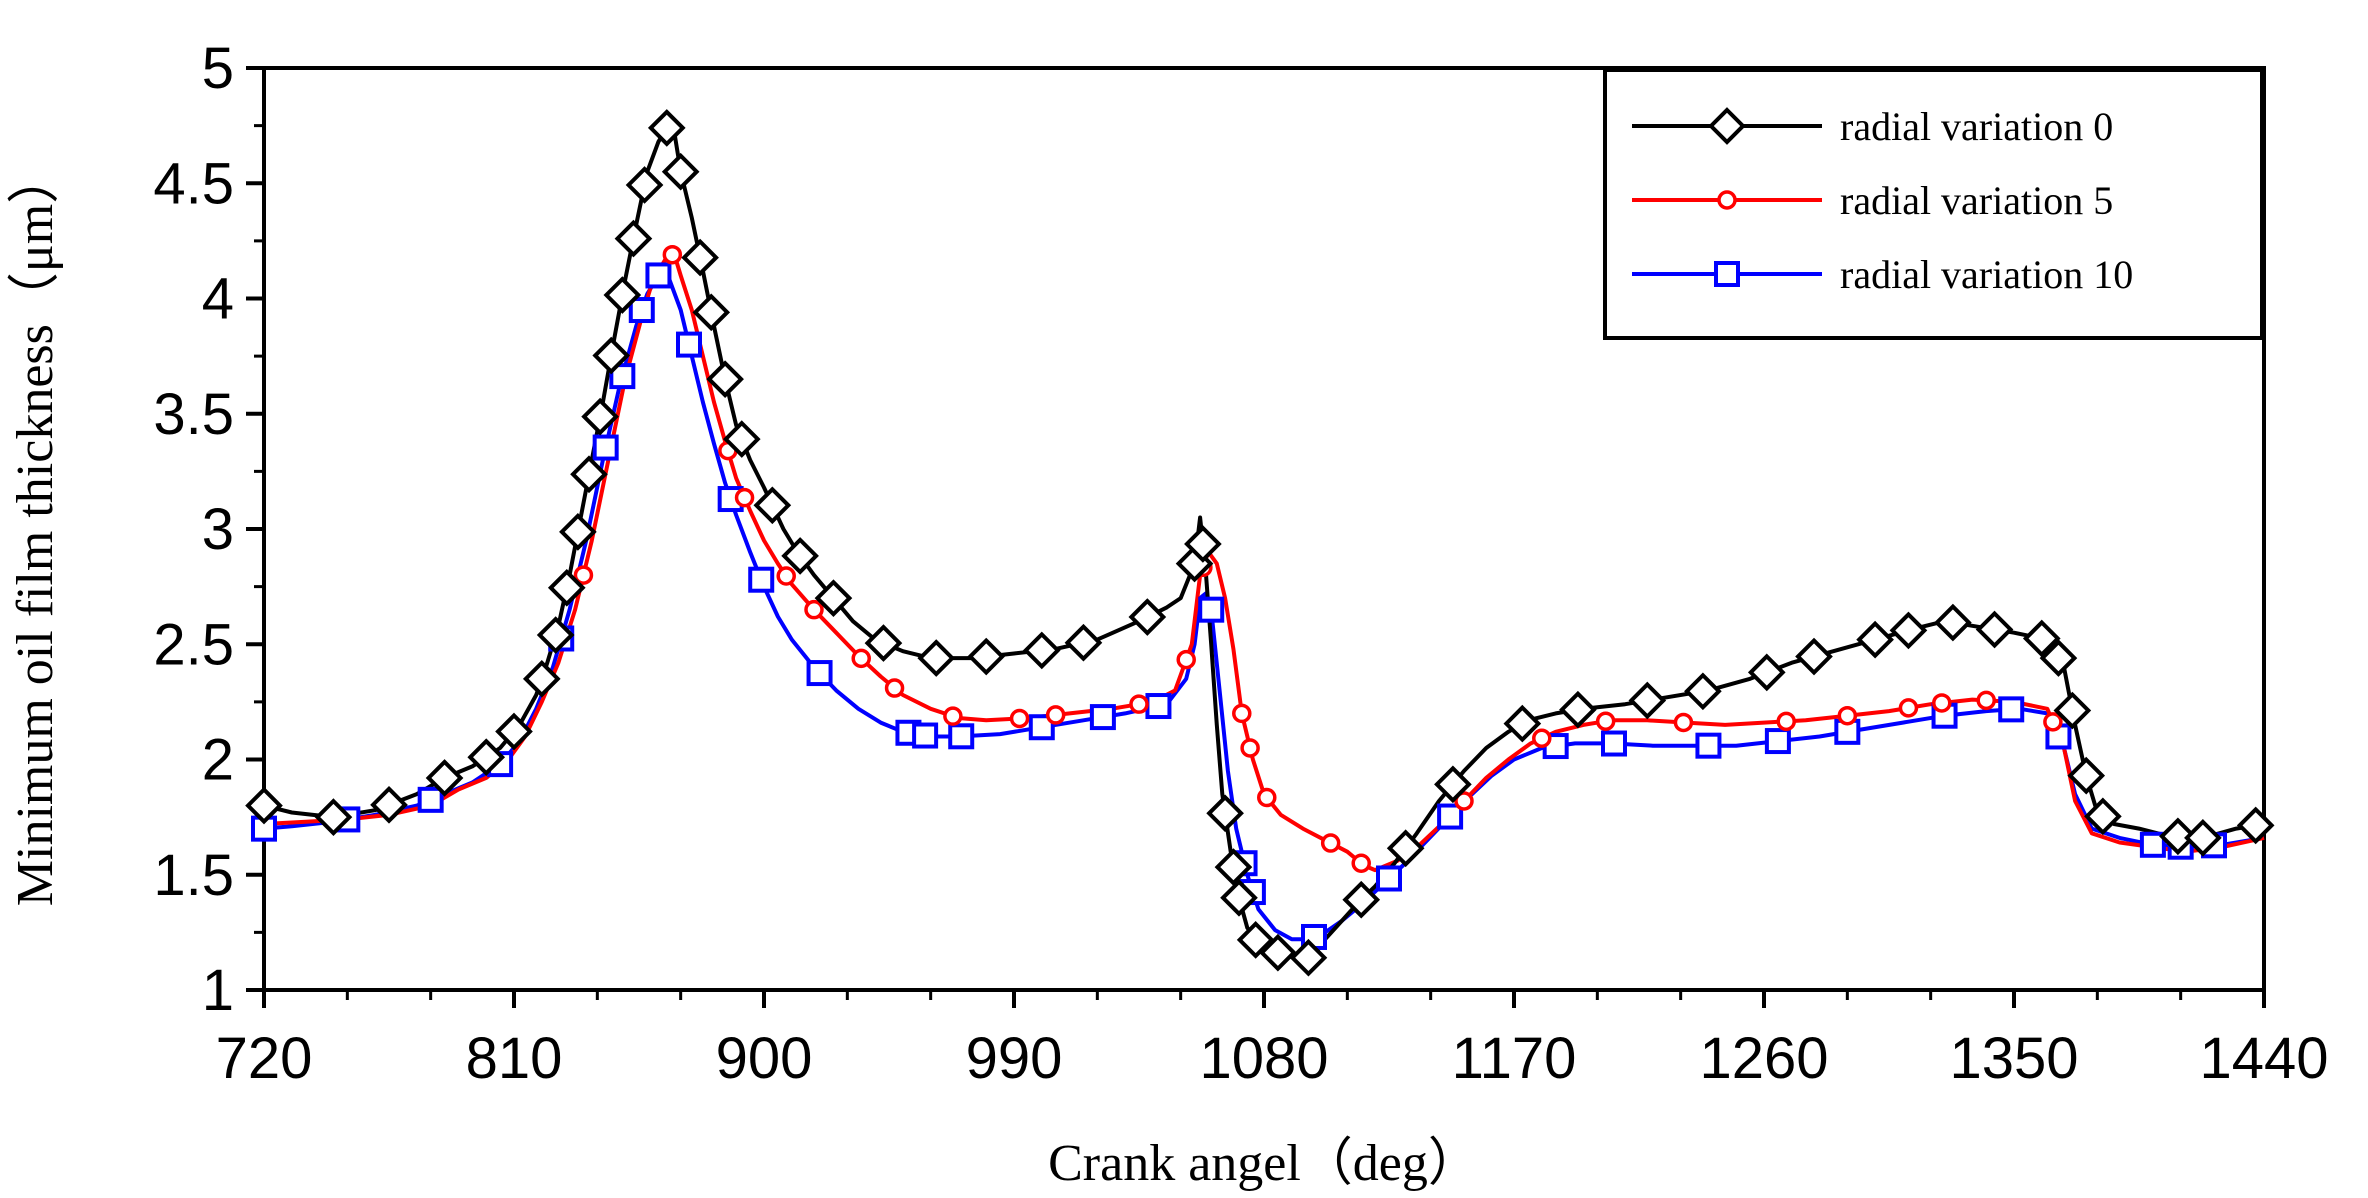 The height and width of the screenshot is (1198, 2368). I want to click on x-axis-tick-labels: 720 810 900 990 1080 1170 1260 1350 1440, so click(1272, 1058).